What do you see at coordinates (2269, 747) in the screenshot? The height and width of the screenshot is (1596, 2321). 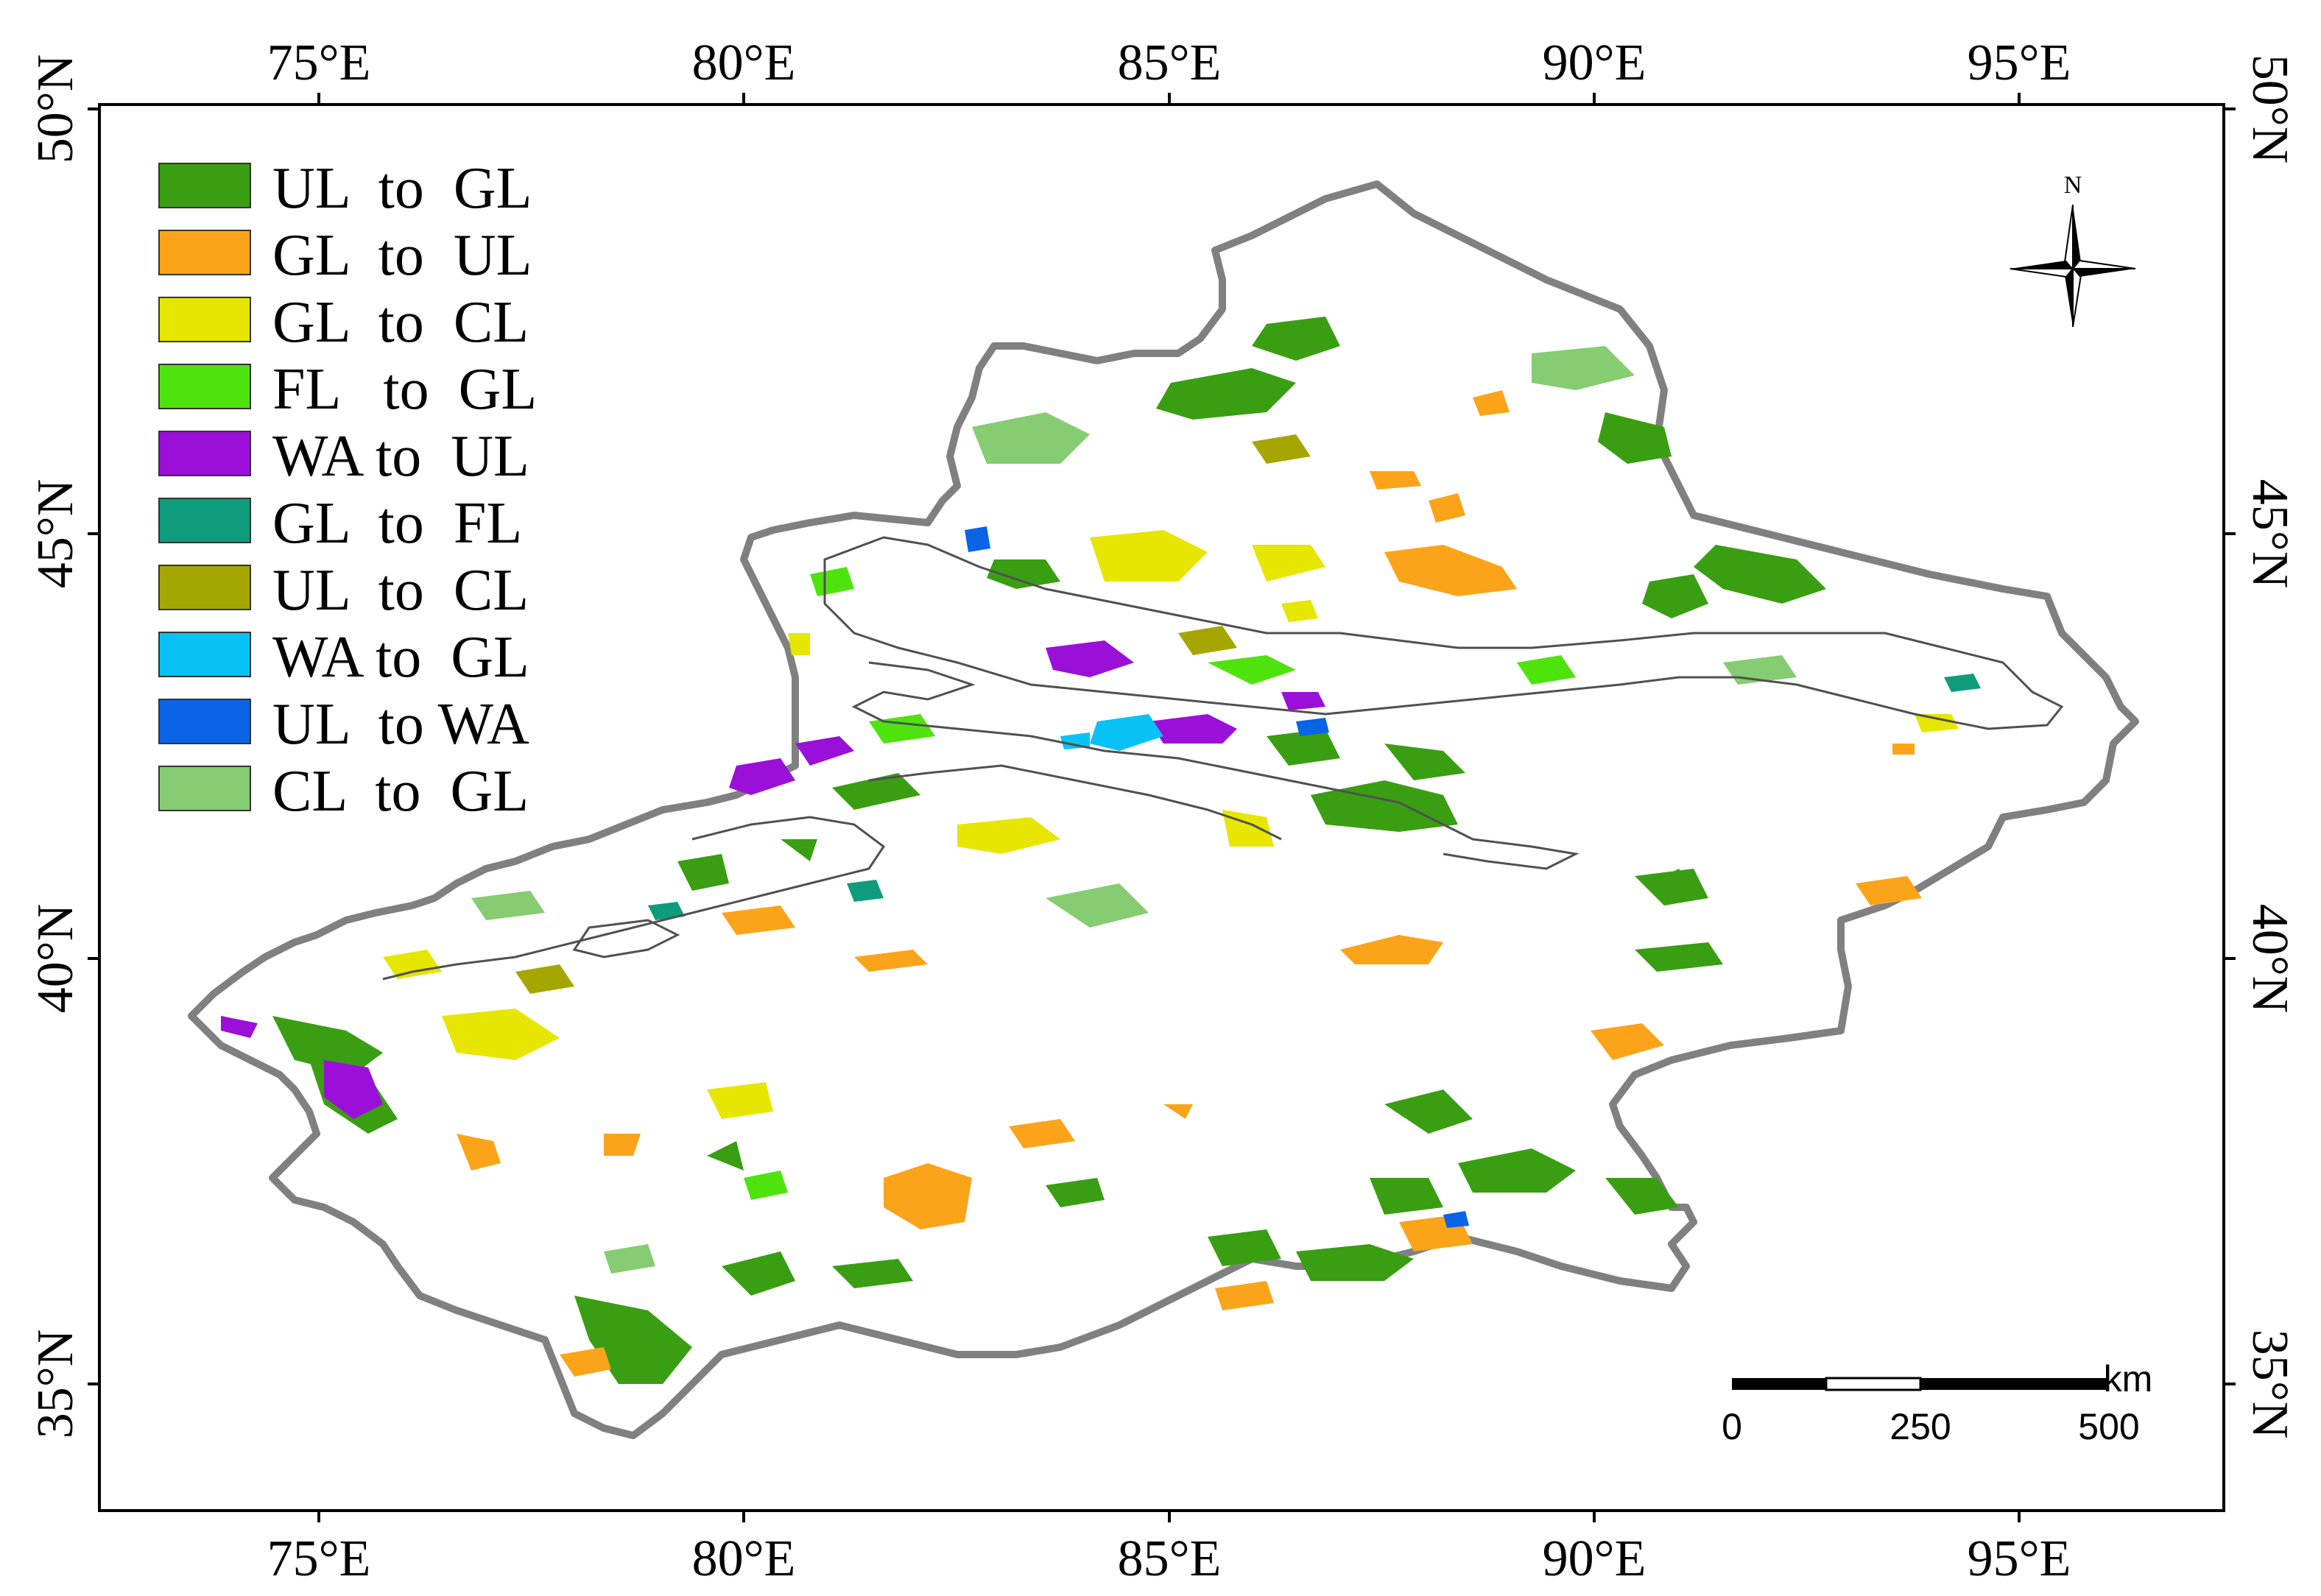 I see `right-latitude-labels: 50°N 45°N 40°N 35°N` at bounding box center [2269, 747].